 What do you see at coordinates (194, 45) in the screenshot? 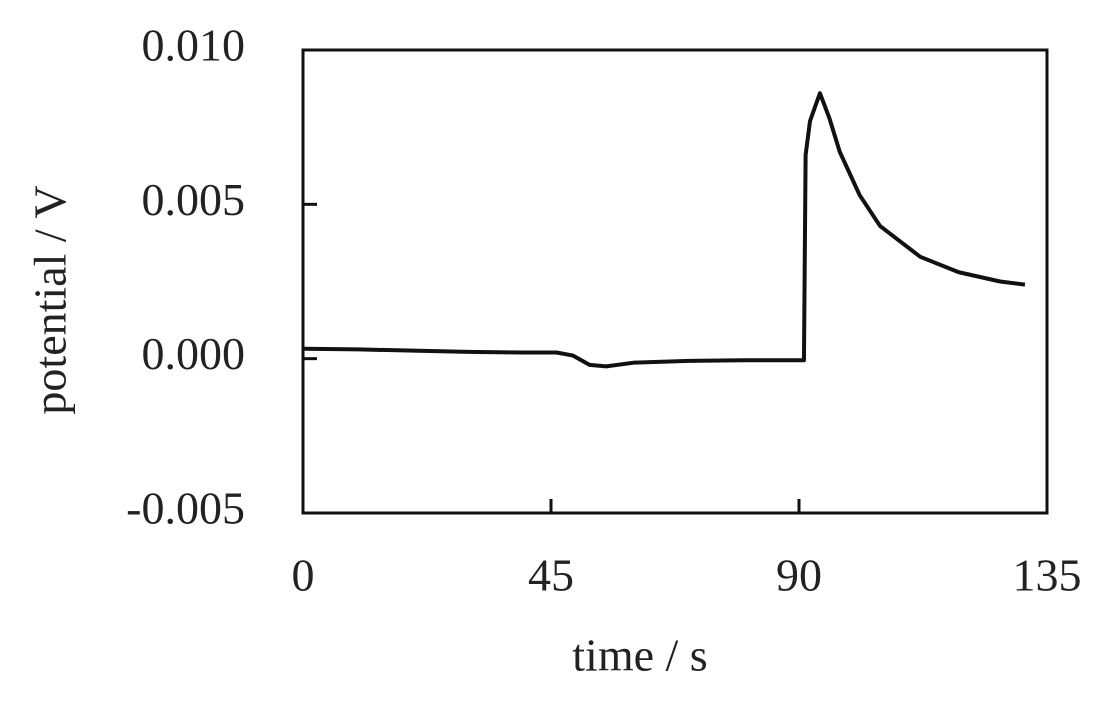
I see `y-tick-label: 0.010` at bounding box center [194, 45].